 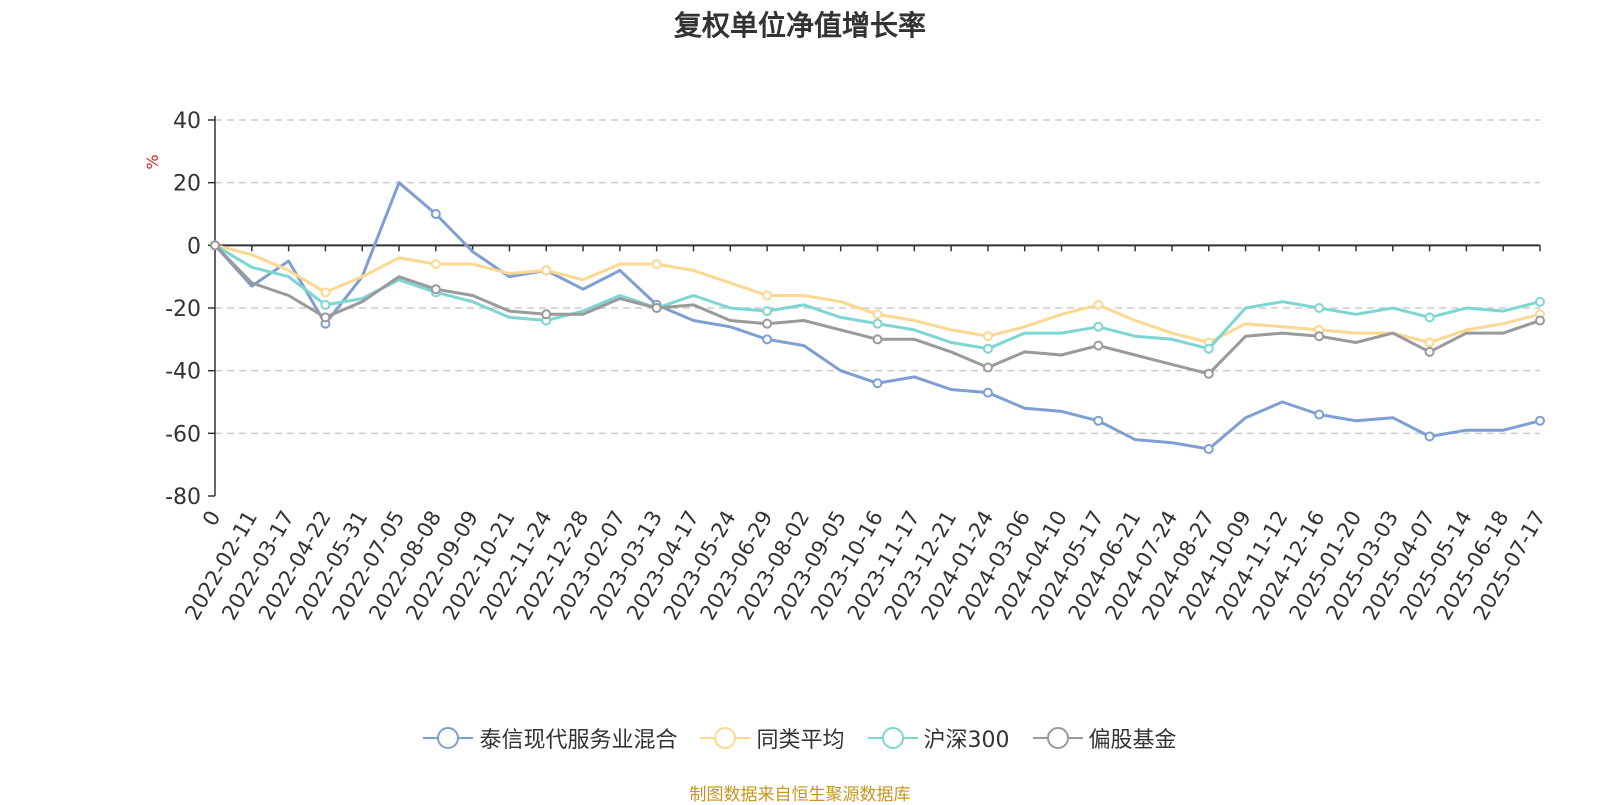 What do you see at coordinates (152, 161) in the screenshot?
I see `y-axis-label: %` at bounding box center [152, 161].